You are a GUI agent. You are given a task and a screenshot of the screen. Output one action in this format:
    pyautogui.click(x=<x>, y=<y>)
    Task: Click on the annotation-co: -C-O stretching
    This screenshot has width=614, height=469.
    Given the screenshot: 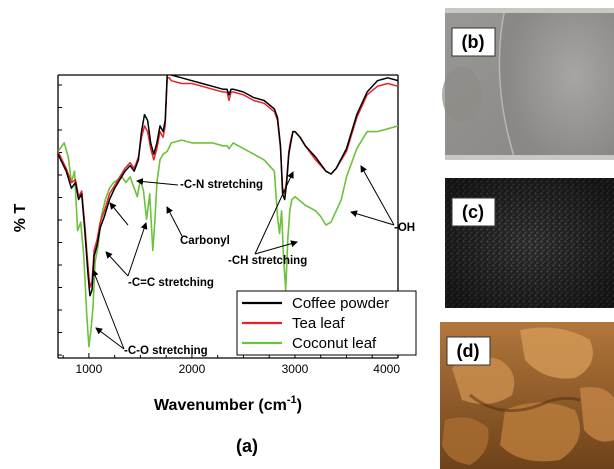 What is the action you would take?
    pyautogui.click(x=166, y=351)
    